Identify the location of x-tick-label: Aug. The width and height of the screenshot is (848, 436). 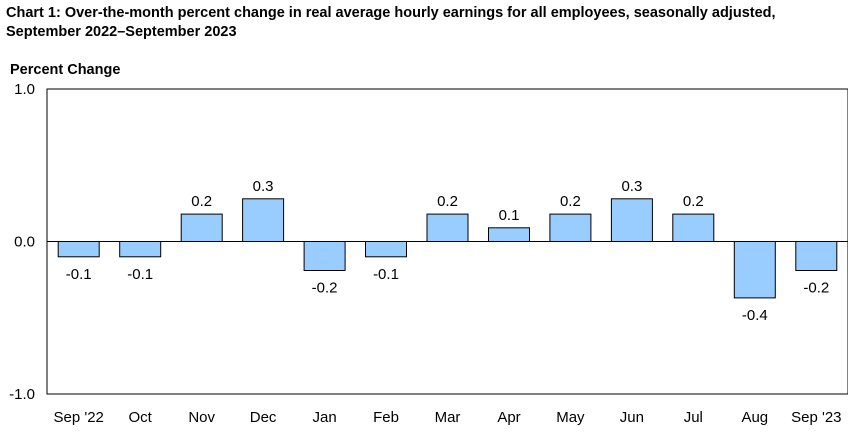
(754, 417).